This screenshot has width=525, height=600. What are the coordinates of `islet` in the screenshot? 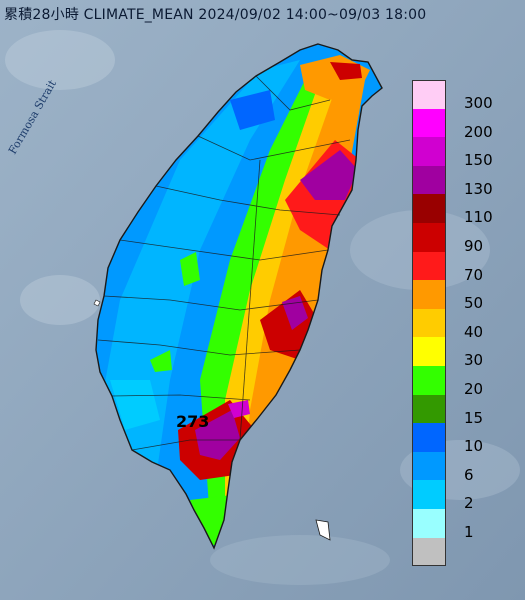 It's located at (97, 303).